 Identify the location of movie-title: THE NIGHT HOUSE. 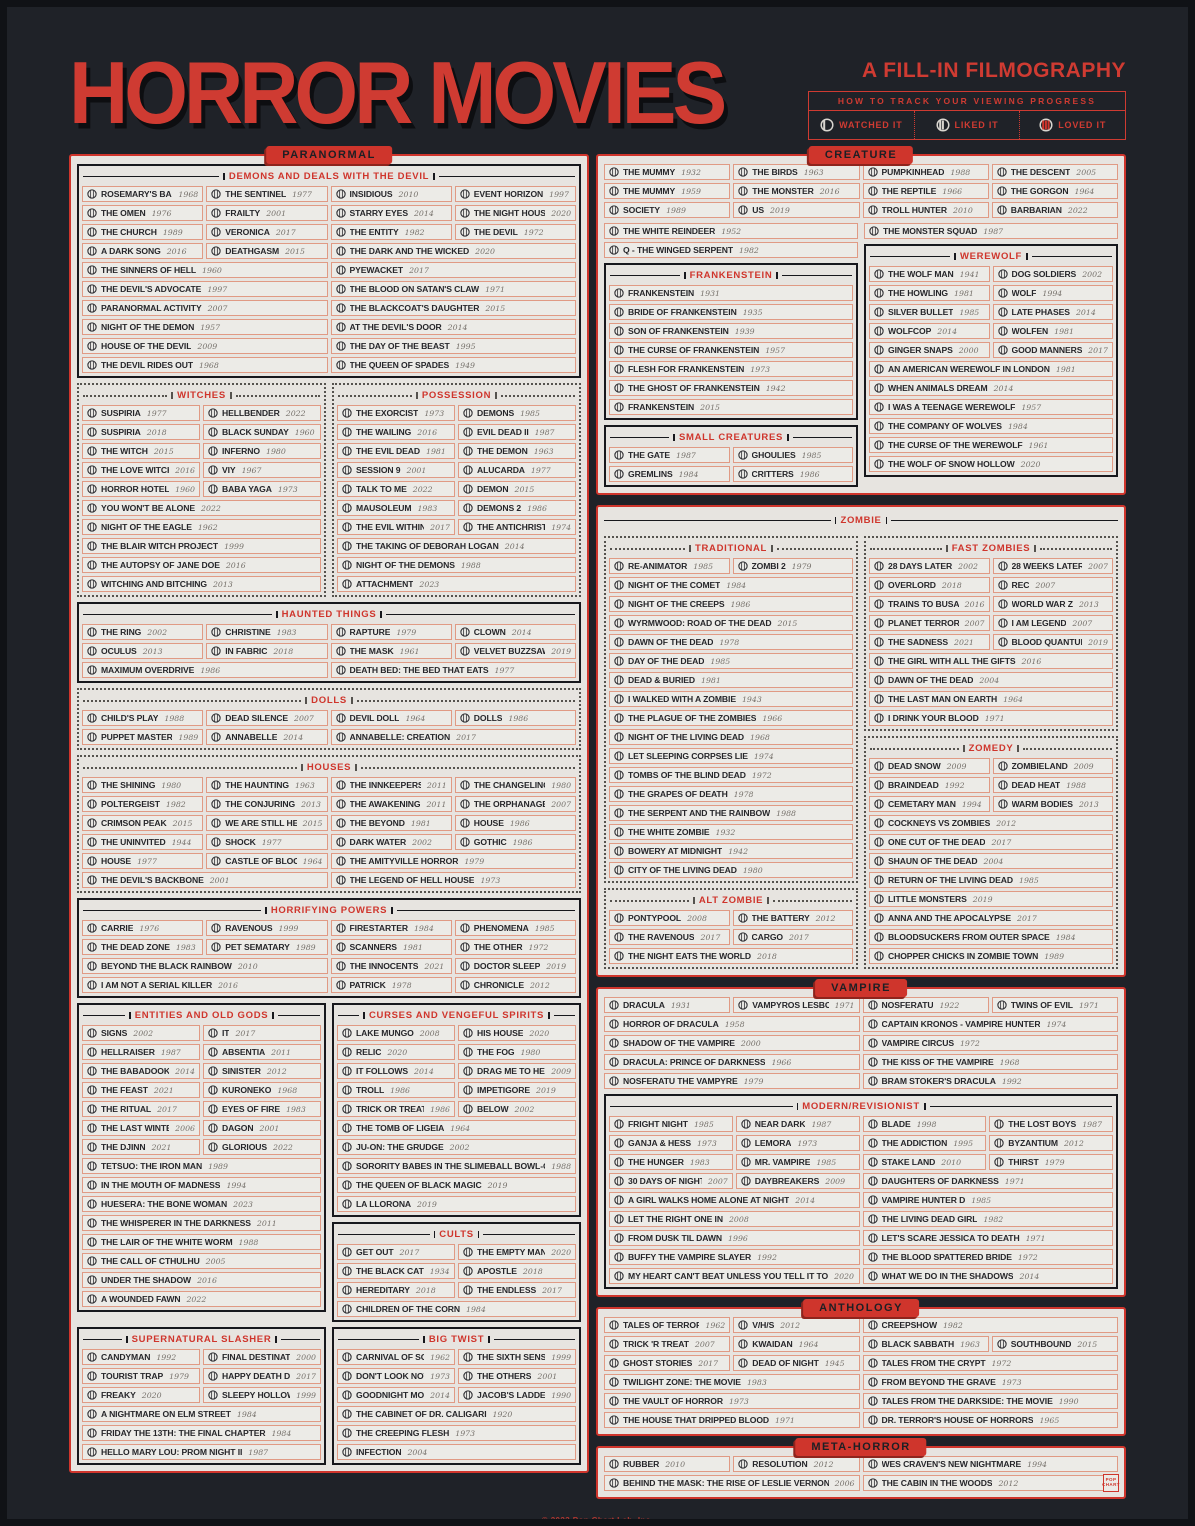
(509, 213).